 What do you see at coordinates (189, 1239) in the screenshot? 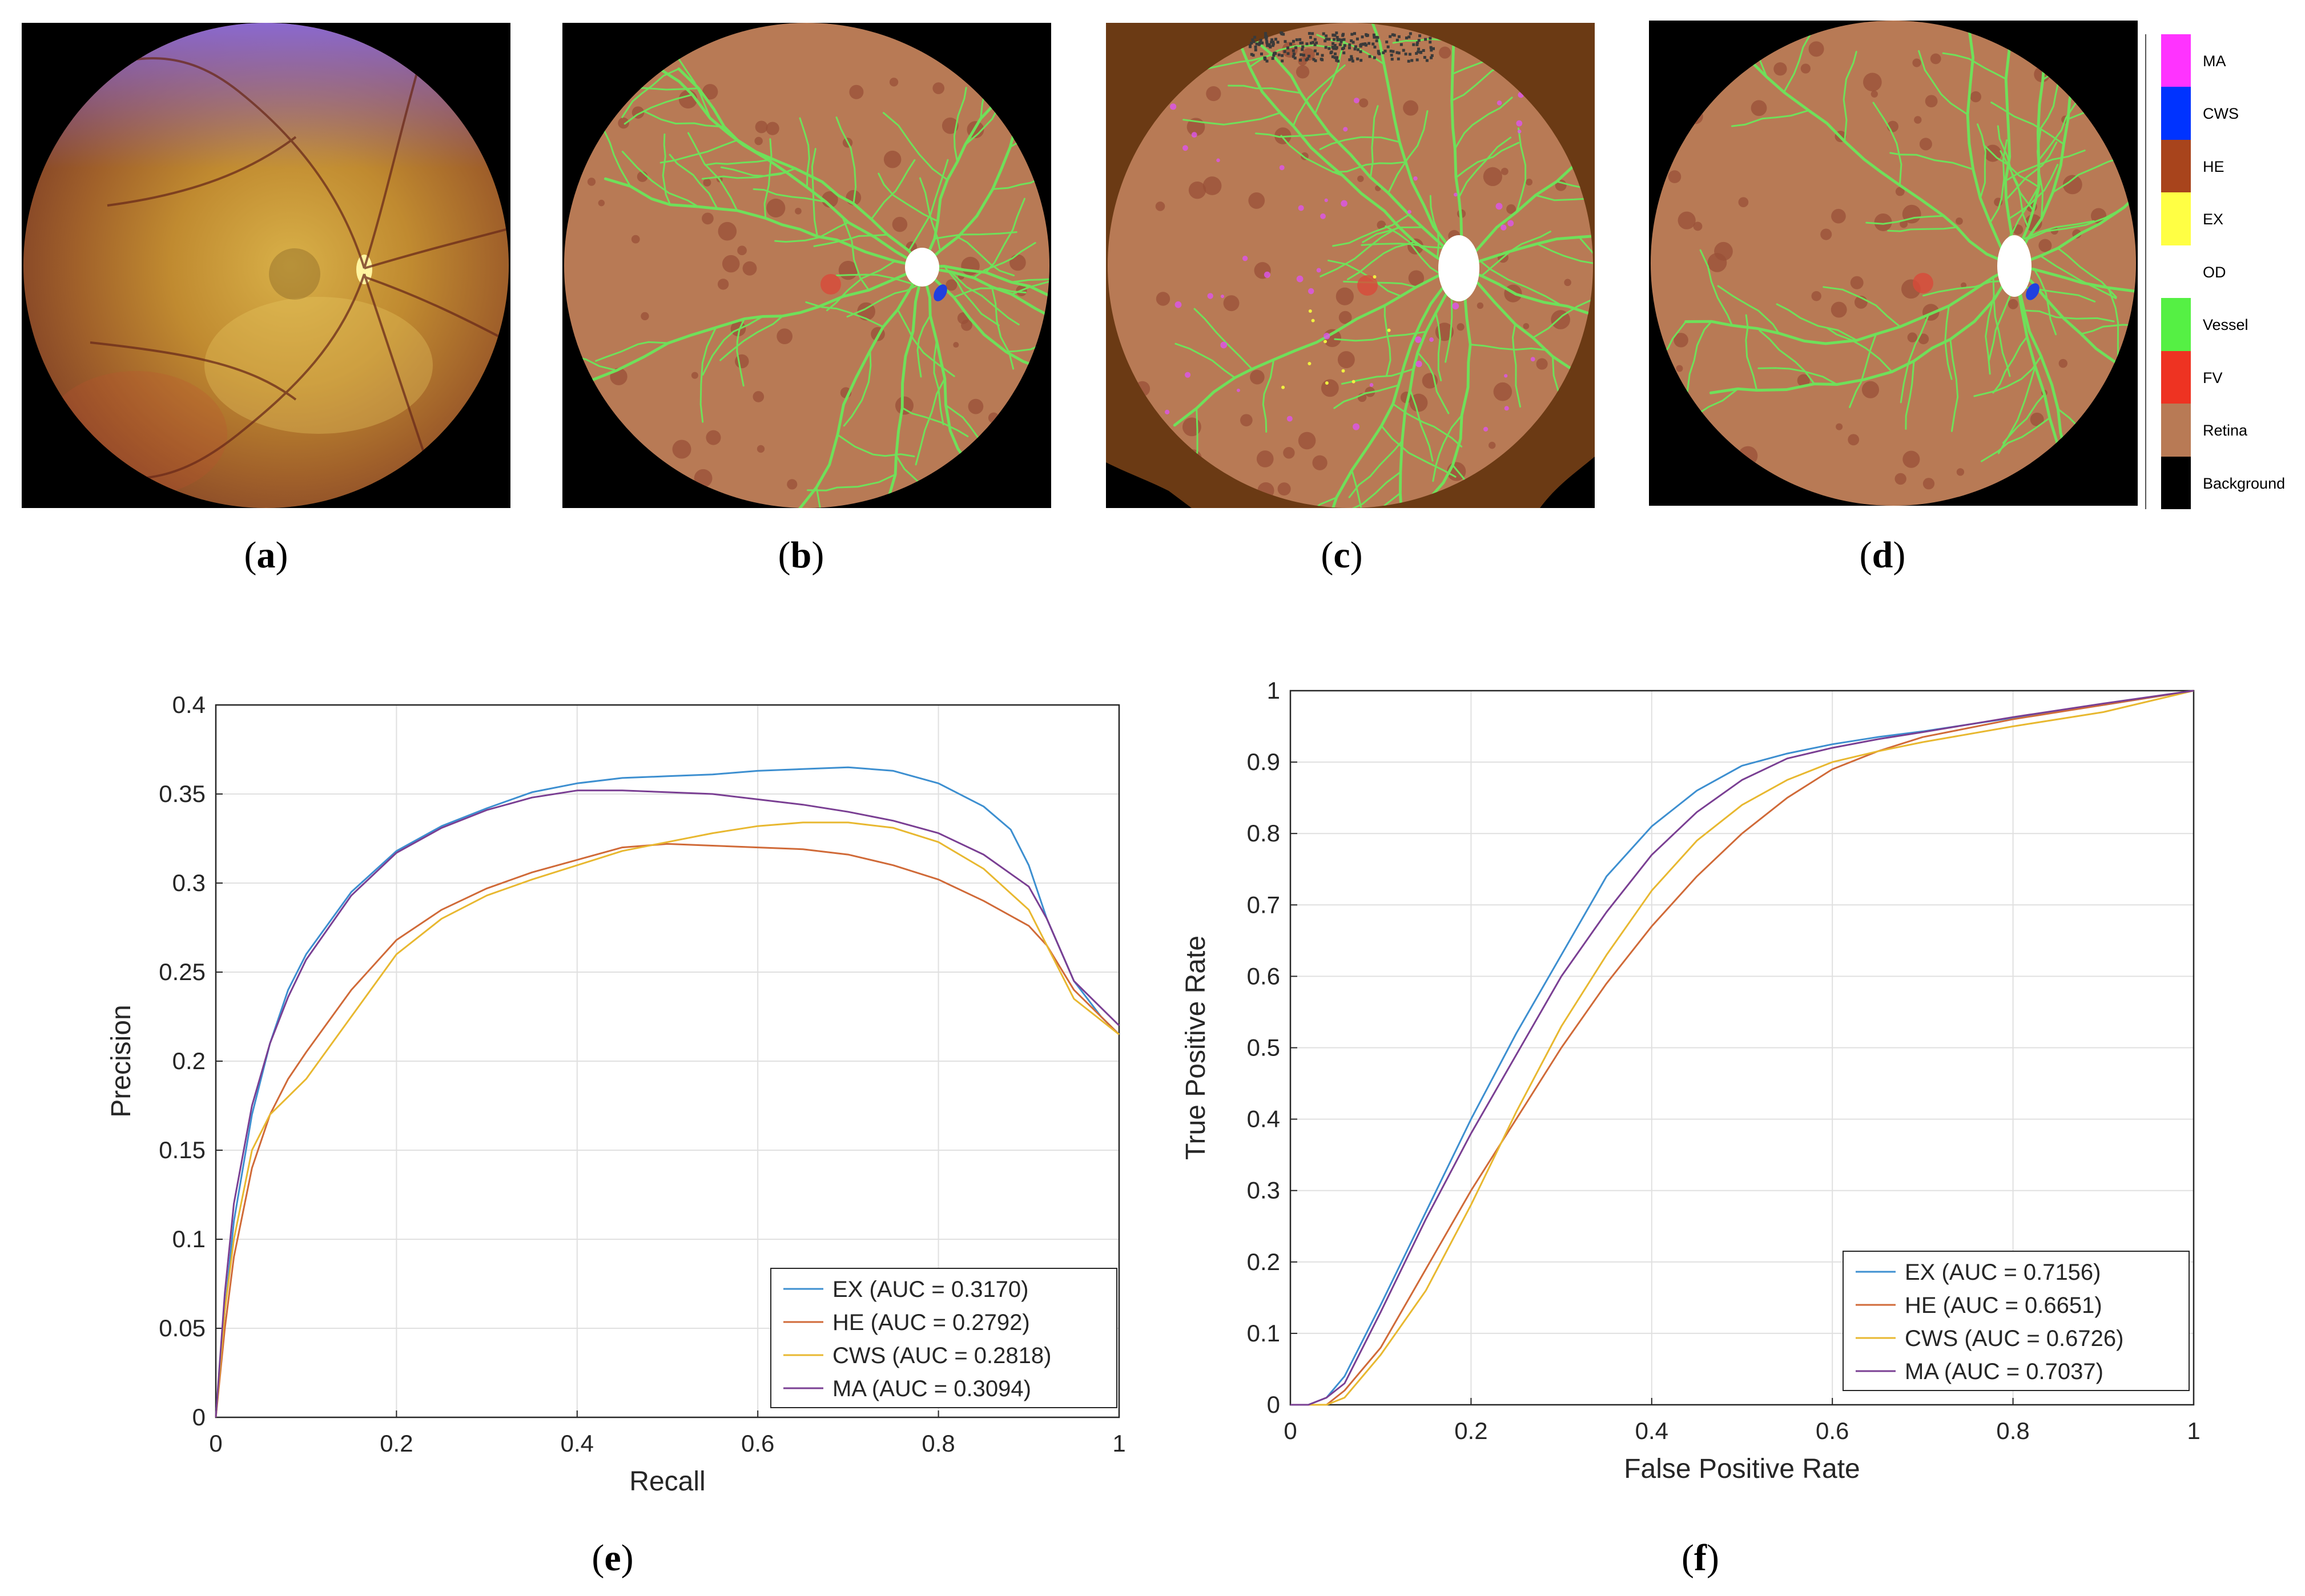
I see `chart-pr-ytick-label: 0.1` at bounding box center [189, 1239].